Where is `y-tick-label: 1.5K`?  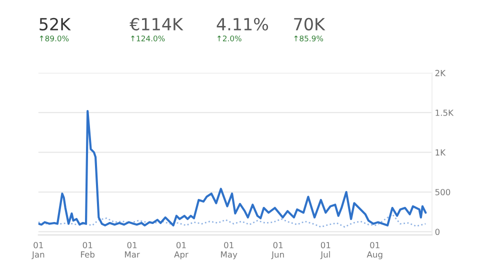
y-tick-label: 1.5K is located at coordinates (445, 113).